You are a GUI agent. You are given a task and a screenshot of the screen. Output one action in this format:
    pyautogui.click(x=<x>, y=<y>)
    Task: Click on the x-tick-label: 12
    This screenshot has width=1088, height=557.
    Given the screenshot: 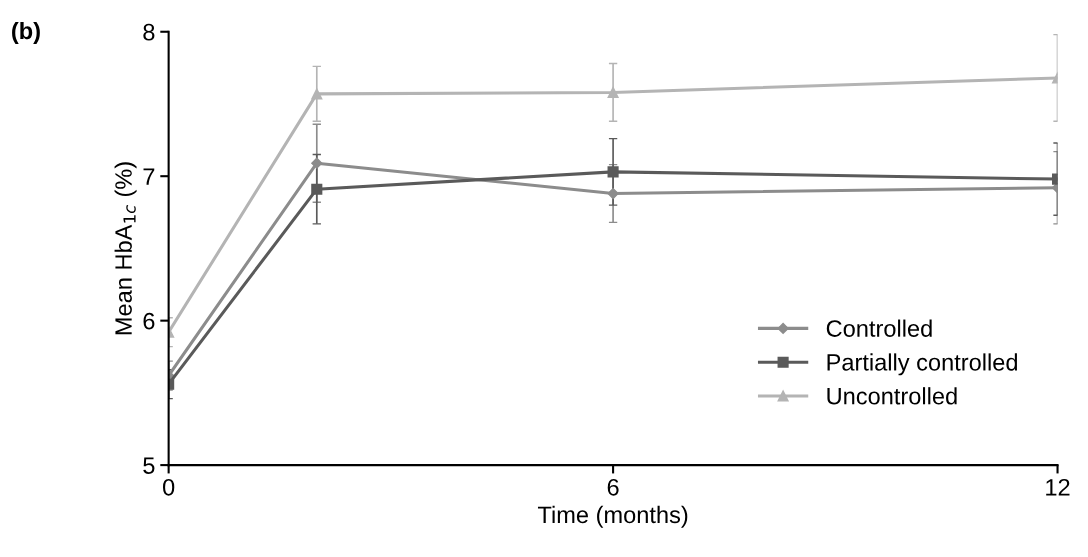 What is the action you would take?
    pyautogui.click(x=1058, y=487)
    